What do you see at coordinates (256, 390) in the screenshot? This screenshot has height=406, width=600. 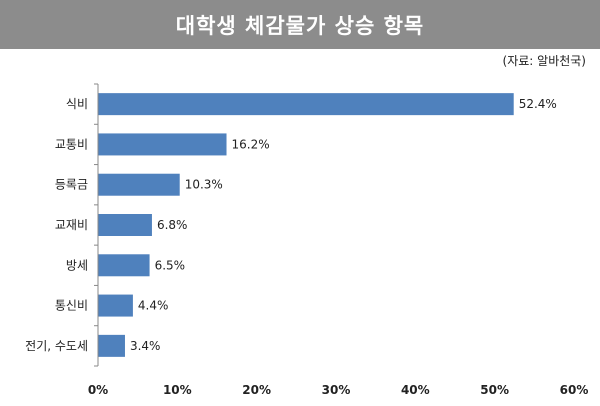 I see `x-tick-label: 20%` at bounding box center [256, 390].